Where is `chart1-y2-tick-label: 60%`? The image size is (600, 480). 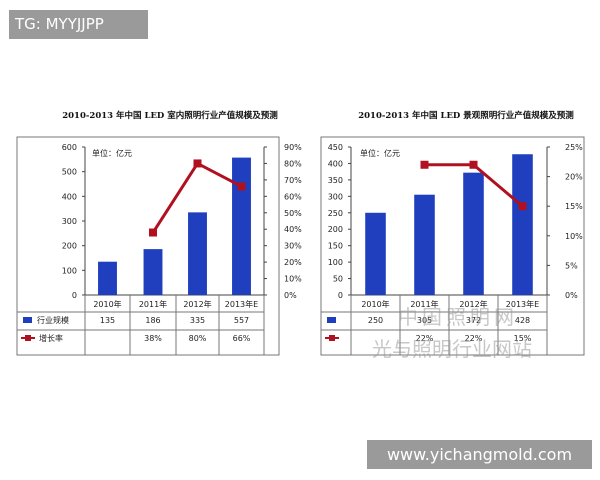 chart1-y2-tick-label: 60% is located at coordinates (293, 196).